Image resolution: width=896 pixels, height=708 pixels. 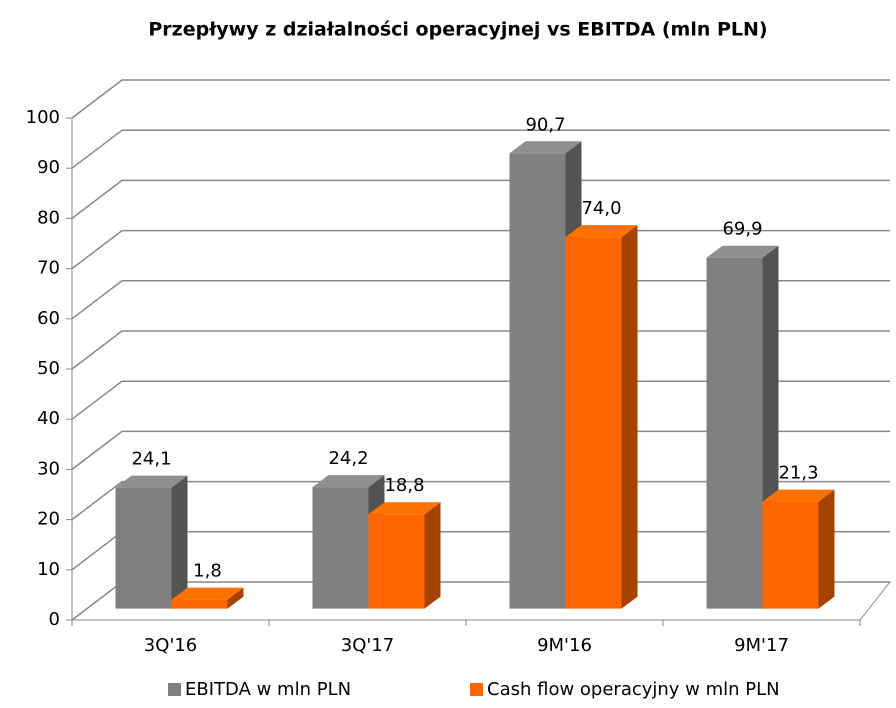 What do you see at coordinates (48, 318) in the screenshot?
I see `y-tick-label: 60` at bounding box center [48, 318].